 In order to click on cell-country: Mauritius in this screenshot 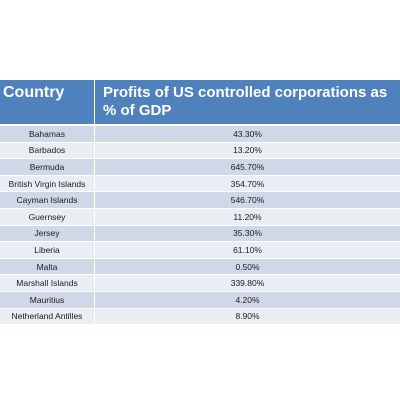, I will do `click(47, 299)`.